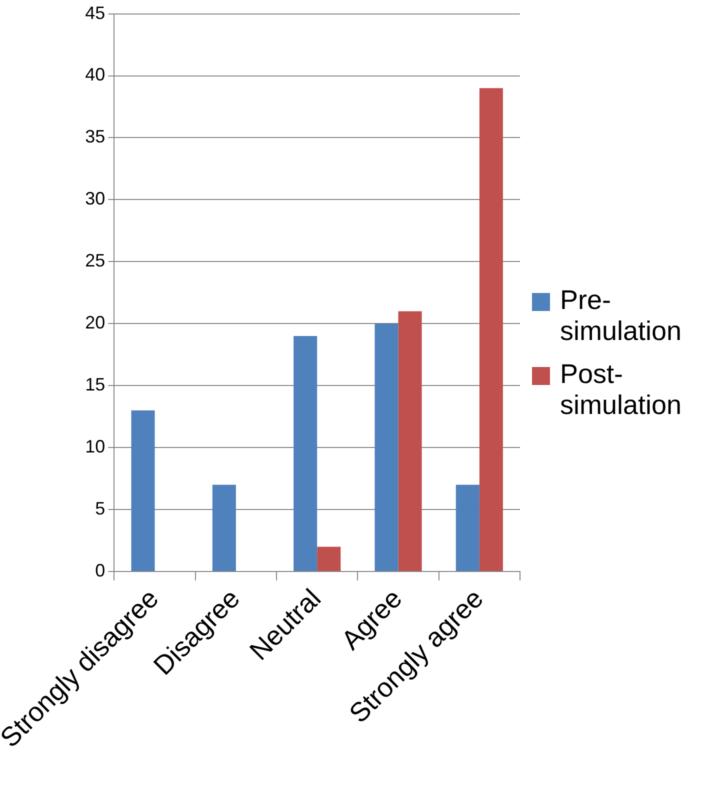 This screenshot has height=798, width=724. Describe the element at coordinates (95, 446) in the screenshot. I see `y-tick-label: 10` at that location.